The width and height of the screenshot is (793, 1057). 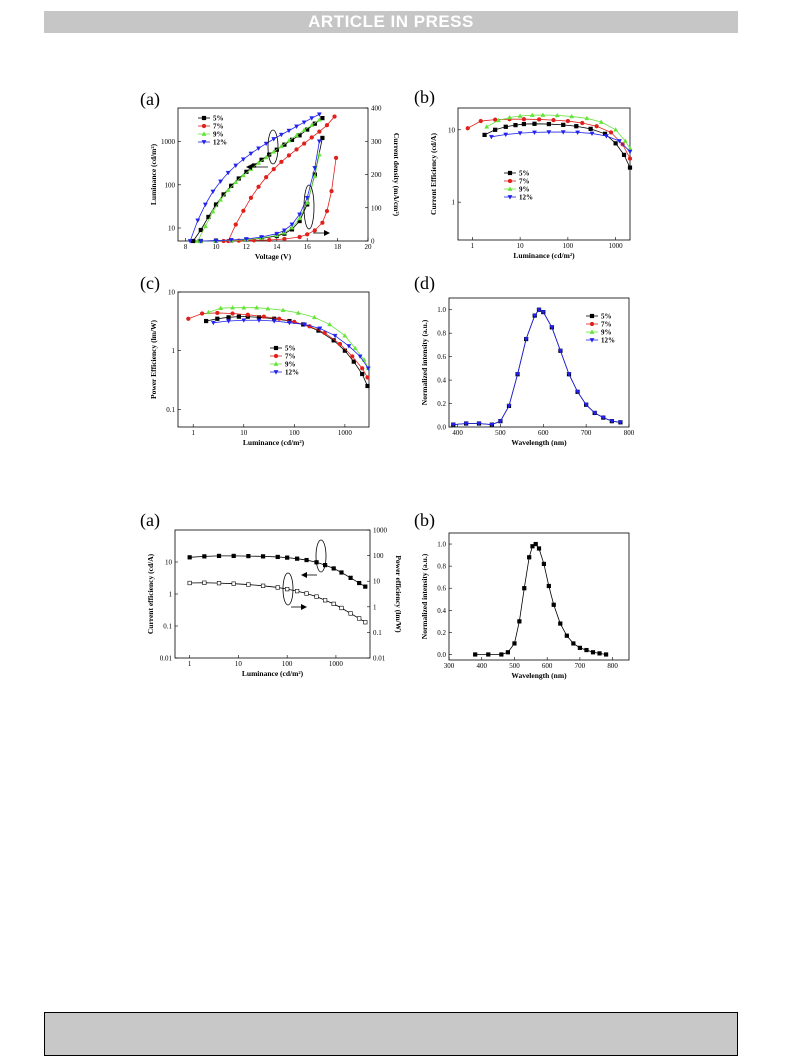 I want to click on series-12%, so click(x=560, y=142).